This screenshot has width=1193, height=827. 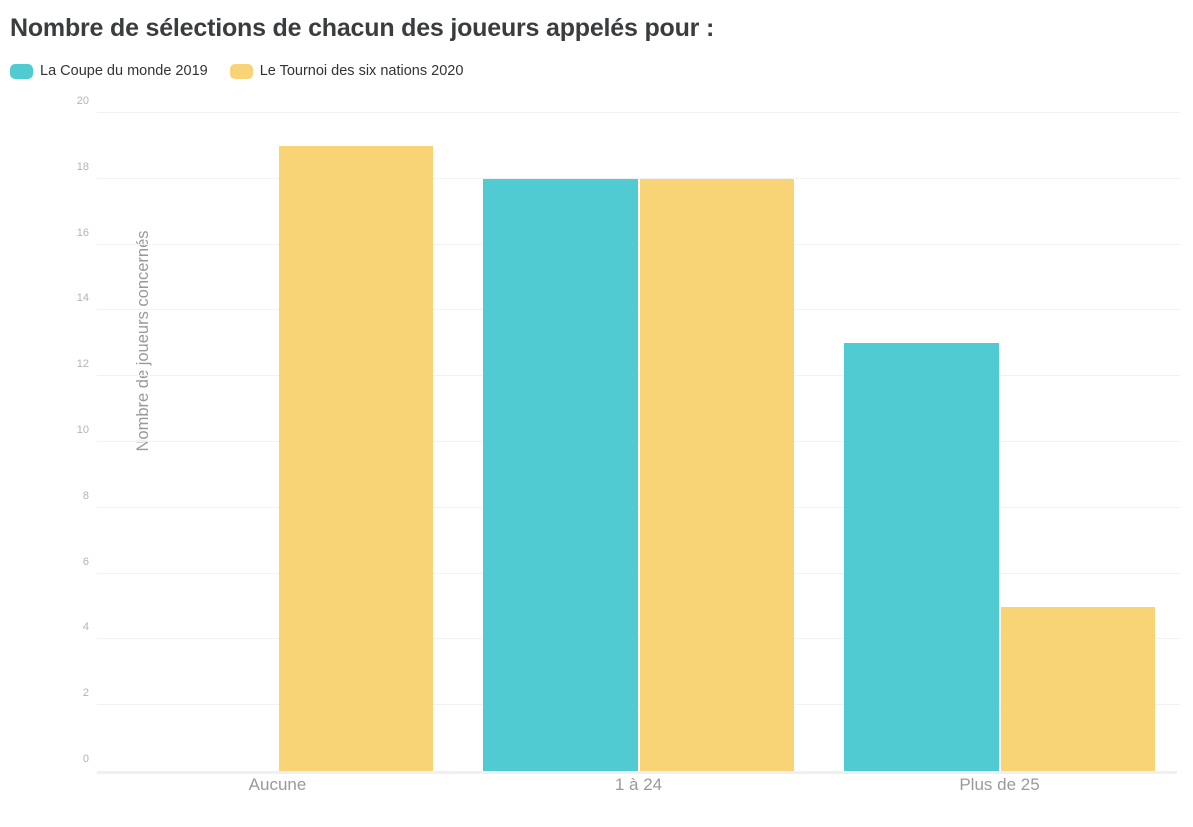 What do you see at coordinates (85, 561) in the screenshot?
I see `y-tick-label-6: 6` at bounding box center [85, 561].